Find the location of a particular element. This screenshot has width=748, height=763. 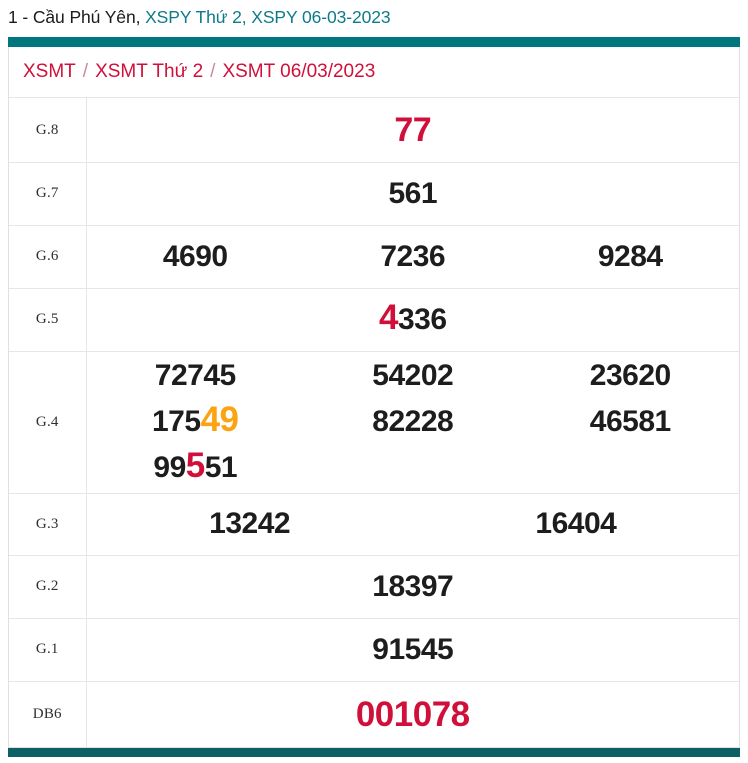

prize-label-g3: G.3 is located at coordinates (48, 524).